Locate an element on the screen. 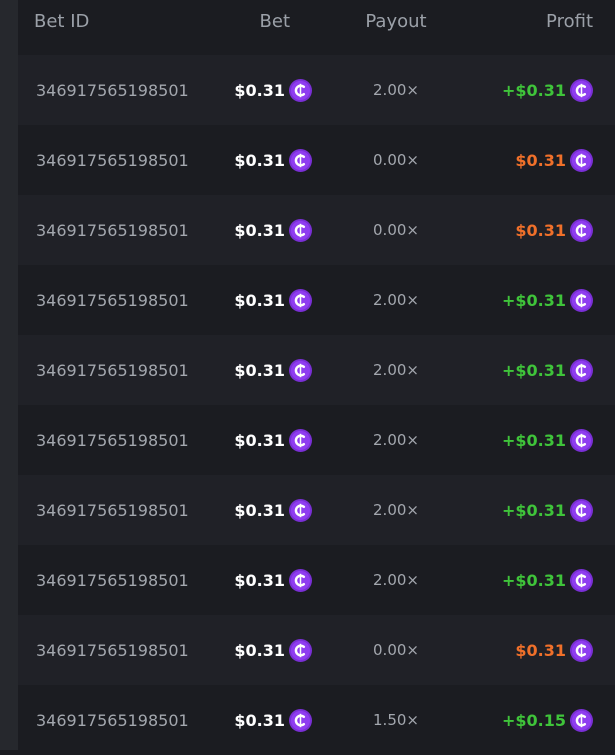 The height and width of the screenshot is (755, 615). payout-cell: 1.50× is located at coordinates (396, 720).